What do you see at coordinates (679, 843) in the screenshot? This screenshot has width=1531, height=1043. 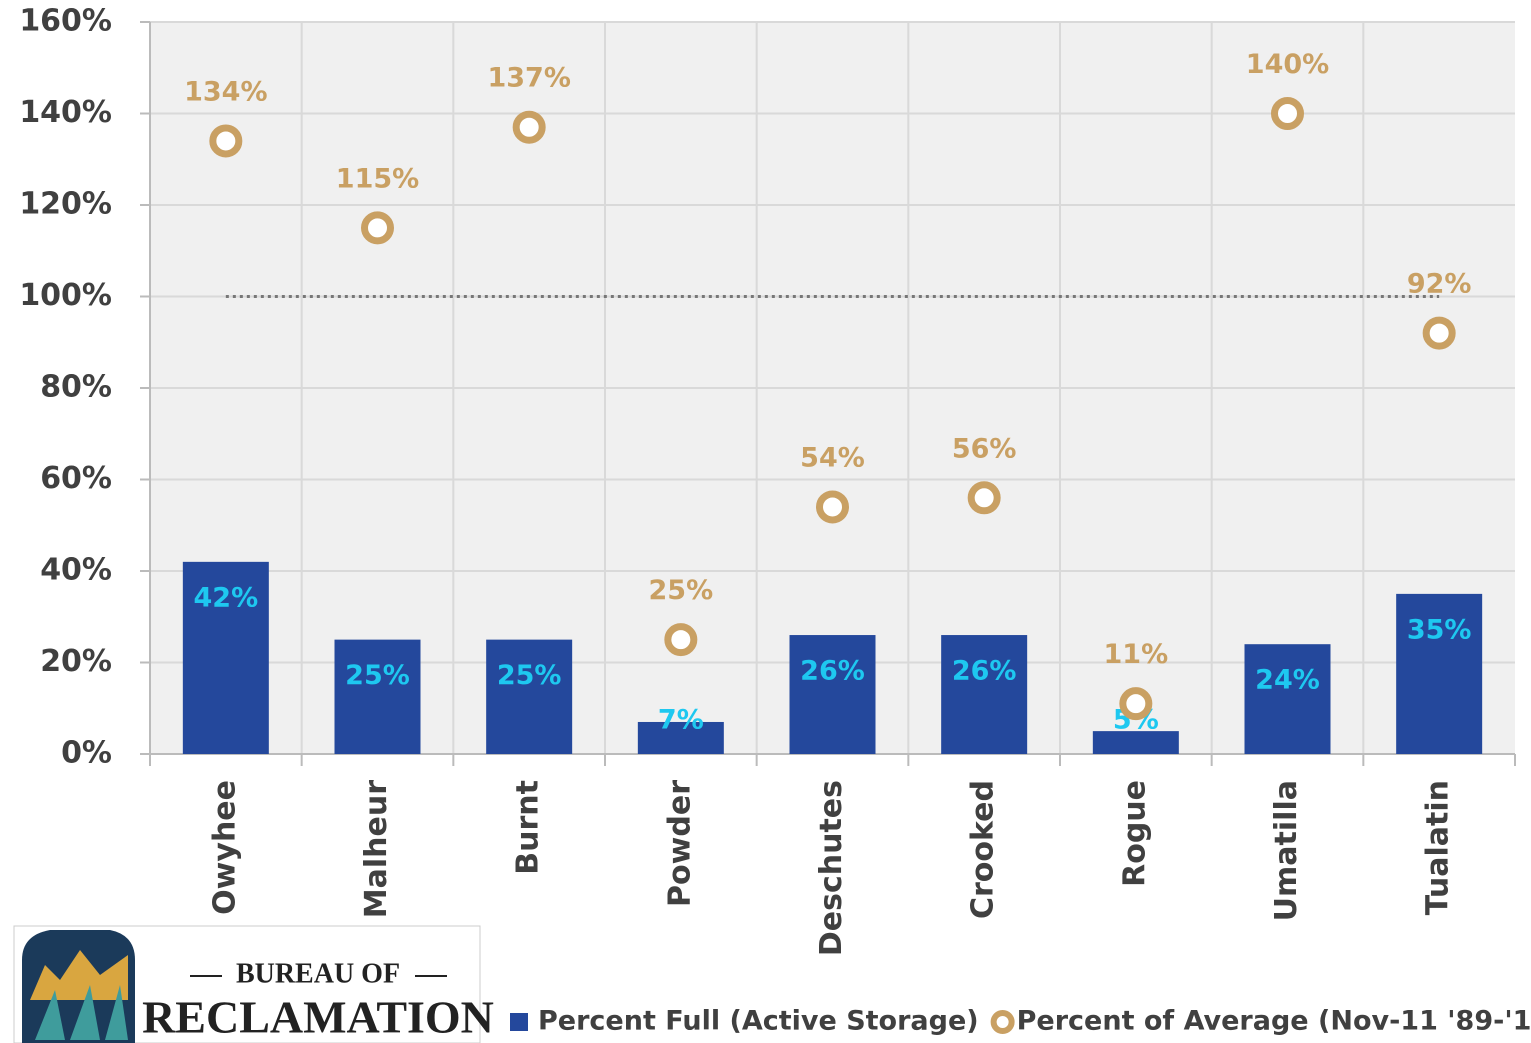 I see `x-tick-label: Powder` at bounding box center [679, 843].